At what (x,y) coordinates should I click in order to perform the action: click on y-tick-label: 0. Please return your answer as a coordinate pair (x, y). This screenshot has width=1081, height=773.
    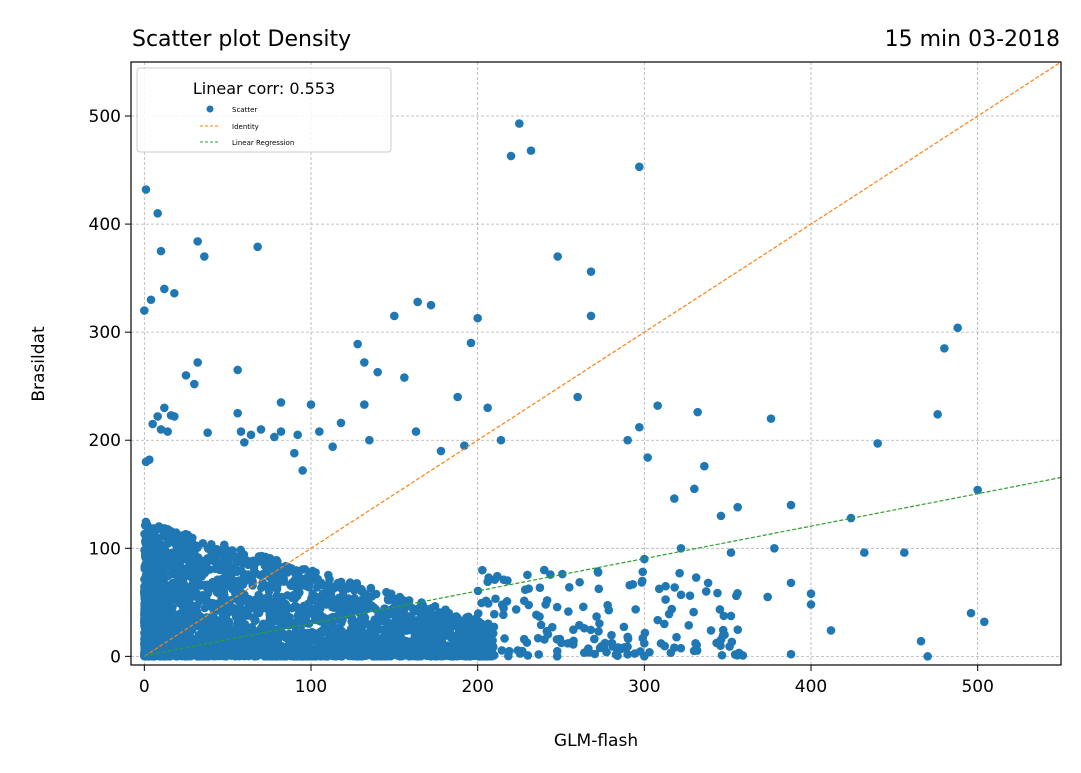
    Looking at the image, I should click on (115, 657).